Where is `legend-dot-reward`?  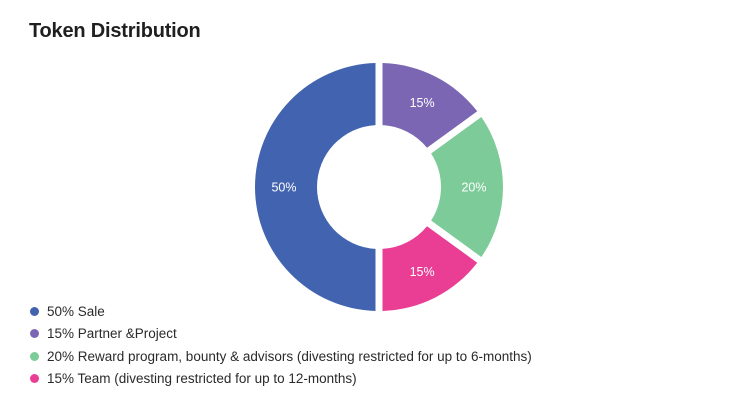 legend-dot-reward is located at coordinates (34, 356).